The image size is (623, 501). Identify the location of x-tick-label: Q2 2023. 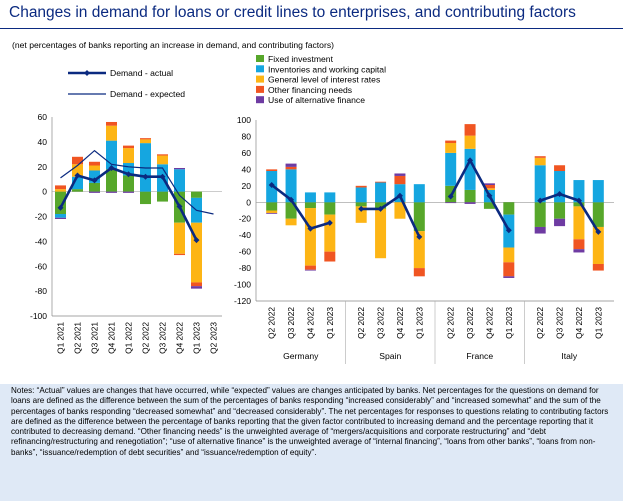
(214, 338).